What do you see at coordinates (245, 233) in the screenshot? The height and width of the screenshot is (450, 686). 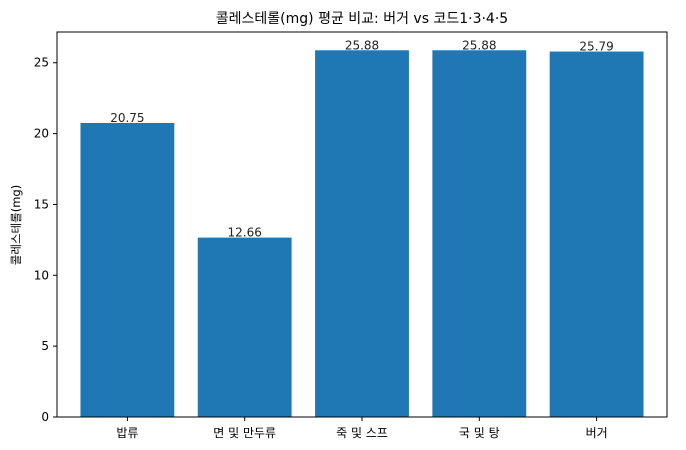 I see `data-label: 12.66` at bounding box center [245, 233].